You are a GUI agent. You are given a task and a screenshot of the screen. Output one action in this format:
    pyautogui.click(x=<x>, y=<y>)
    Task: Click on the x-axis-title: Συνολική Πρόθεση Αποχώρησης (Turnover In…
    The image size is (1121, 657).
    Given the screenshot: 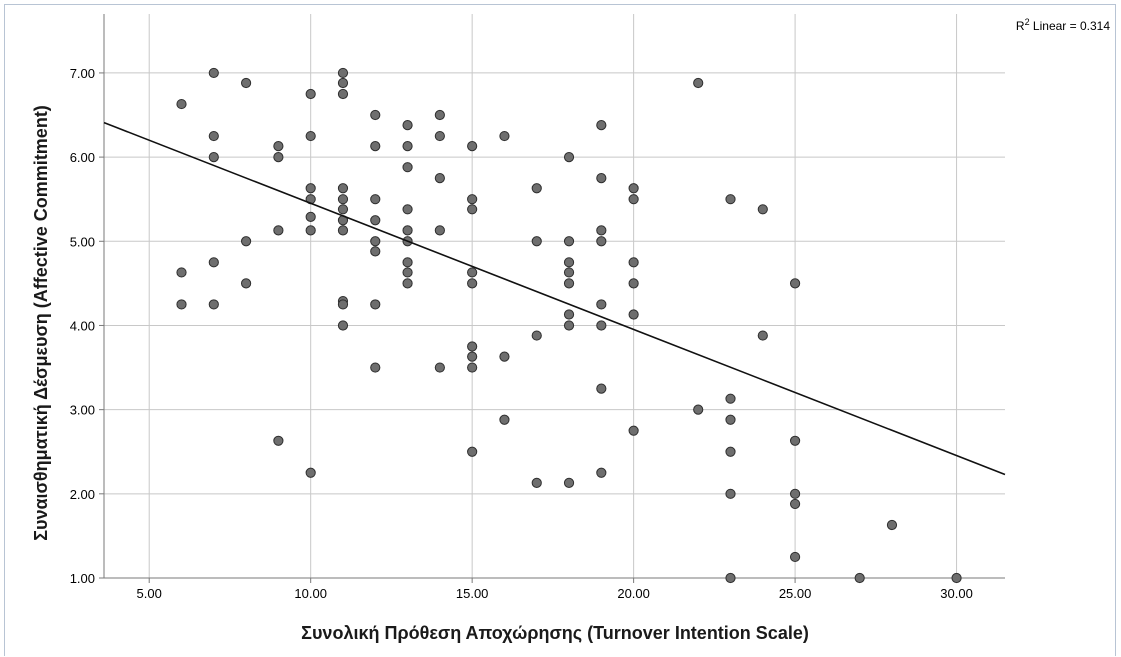 What is the action you would take?
    pyautogui.click(x=555, y=633)
    